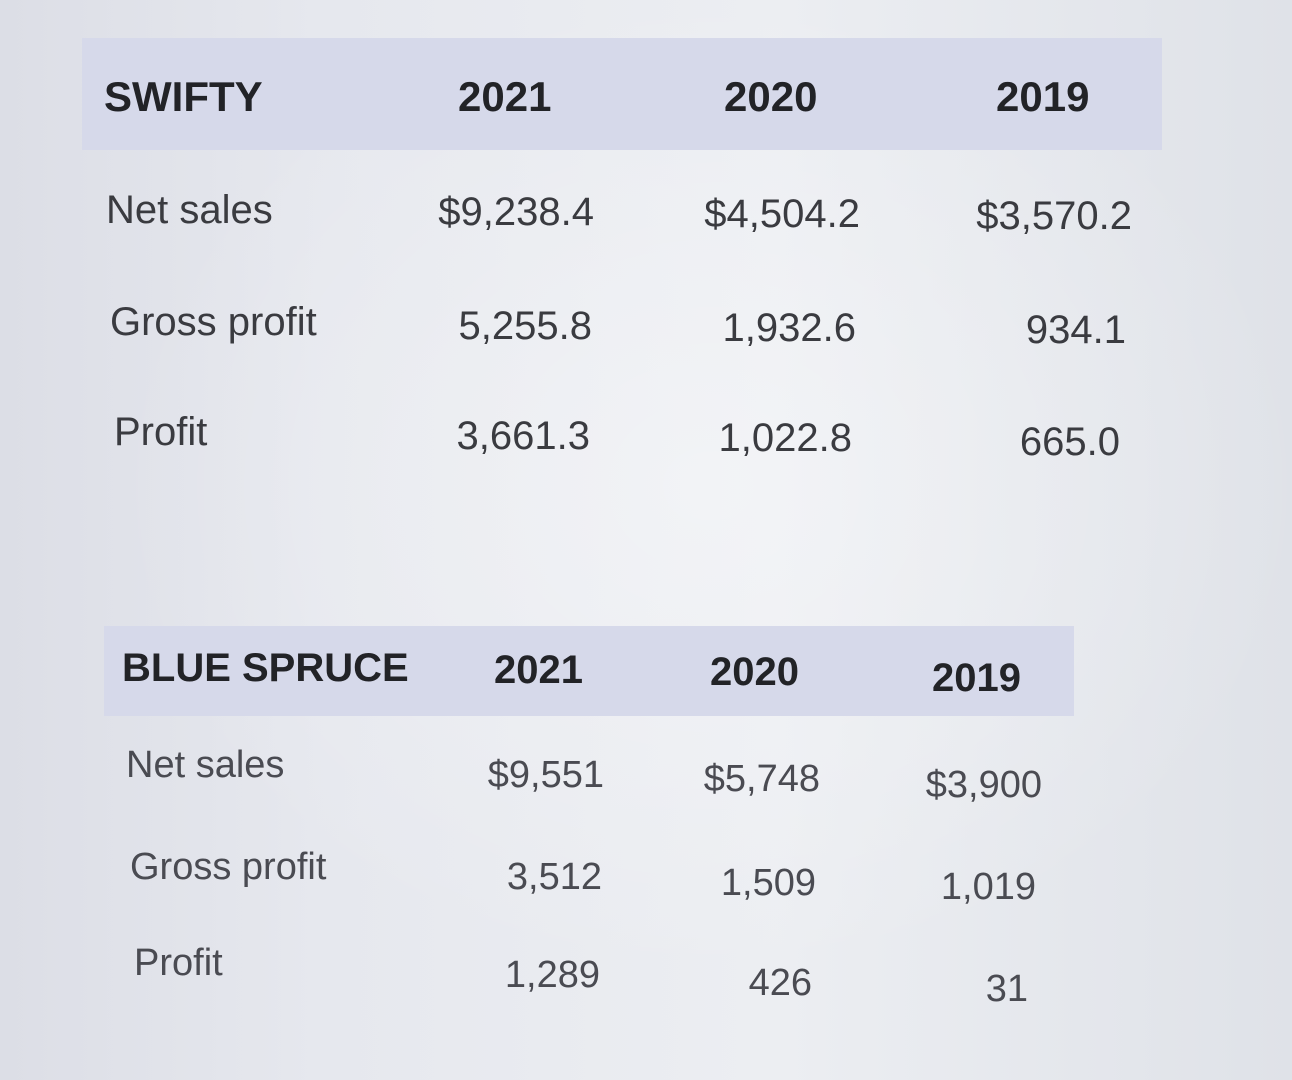 The image size is (1292, 1080). Describe the element at coordinates (789, 328) in the screenshot. I see `cell-gross-profit-2020: 1,932.6` at that location.